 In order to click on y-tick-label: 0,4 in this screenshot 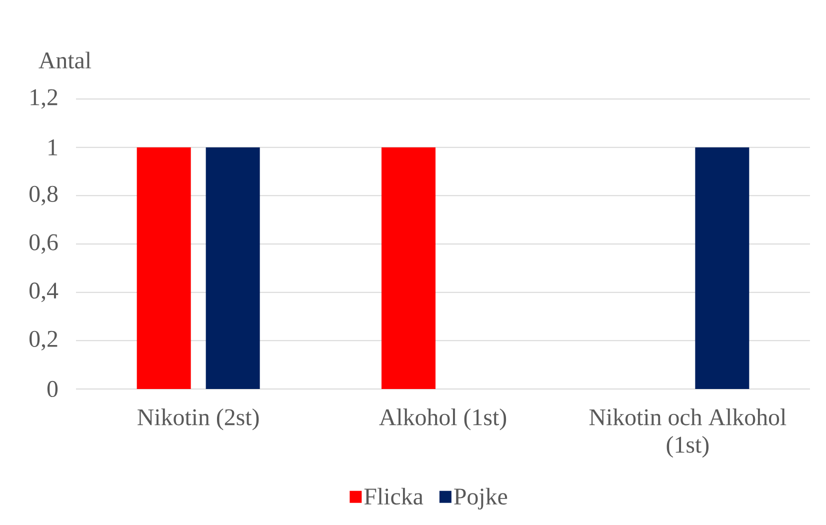, I will do `click(44, 292)`.